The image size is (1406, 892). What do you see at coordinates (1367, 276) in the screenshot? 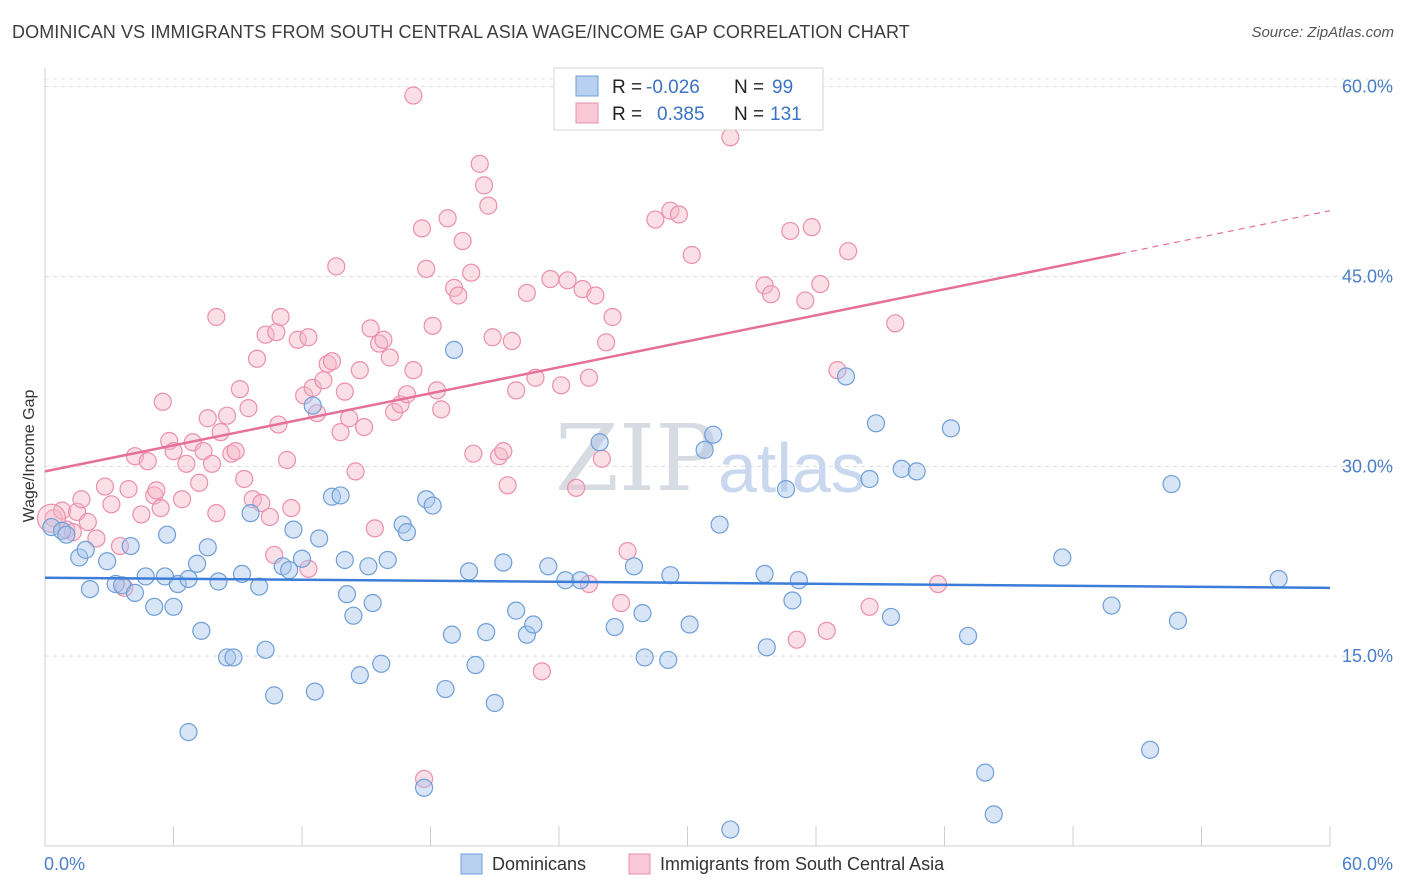
I see `y-tick-label-2: 45.0%` at bounding box center [1367, 276].